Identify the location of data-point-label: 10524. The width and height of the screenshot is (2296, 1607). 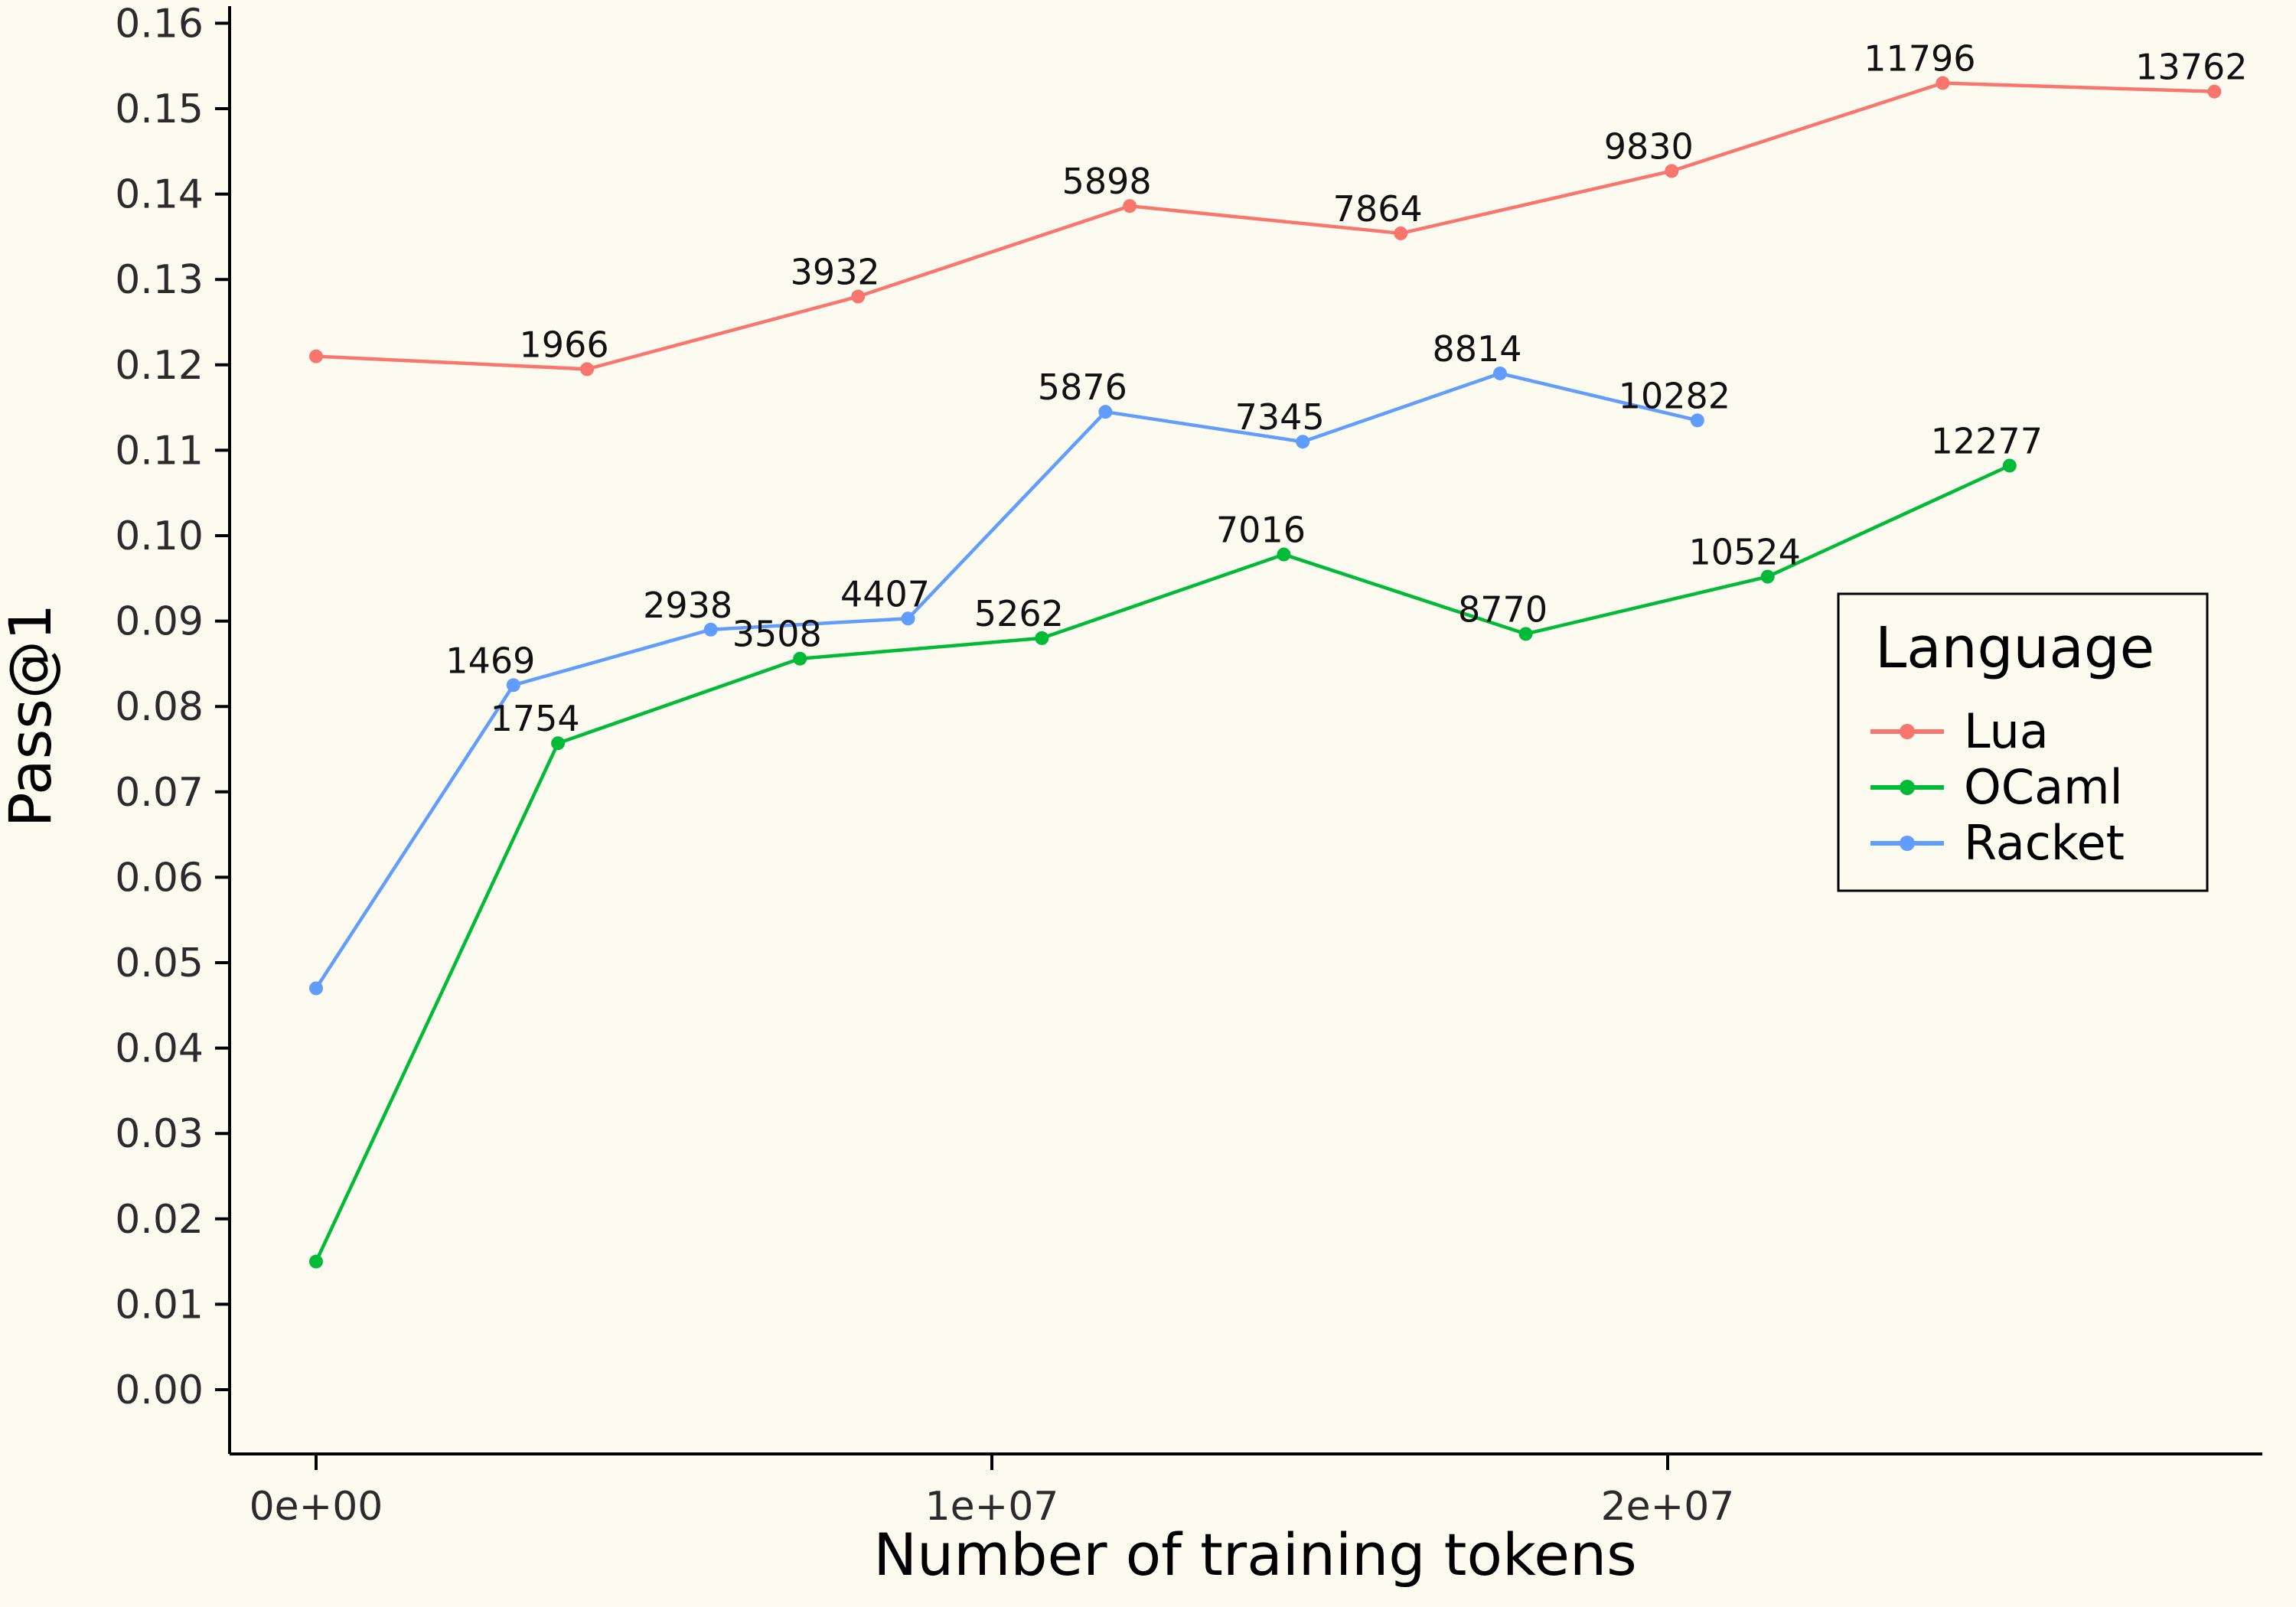
(1745, 552).